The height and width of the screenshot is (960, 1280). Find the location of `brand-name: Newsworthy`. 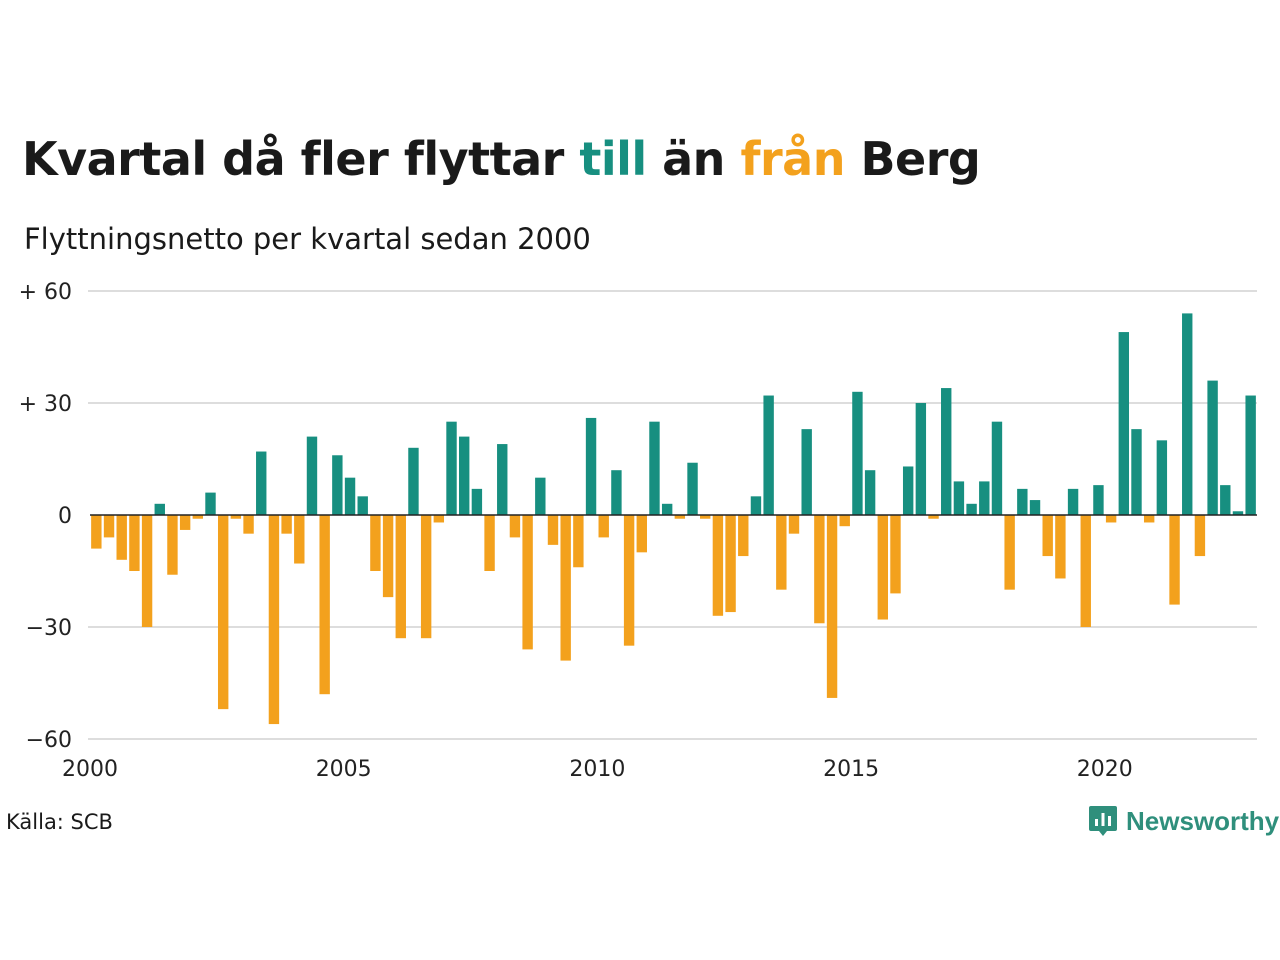

brand-name: Newsworthy is located at coordinates (1203, 820).